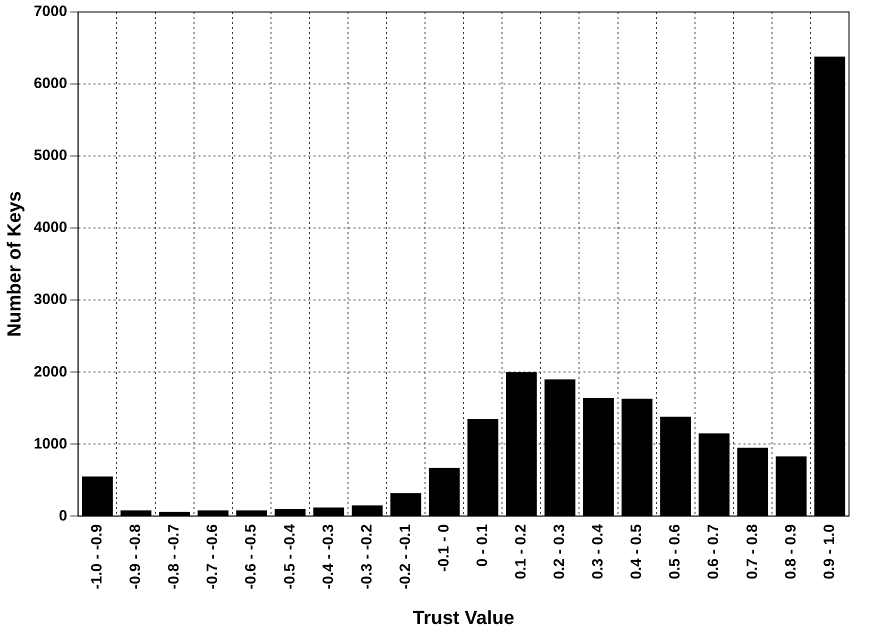  I want to click on x-axis-title: Trust Value, so click(463, 618).